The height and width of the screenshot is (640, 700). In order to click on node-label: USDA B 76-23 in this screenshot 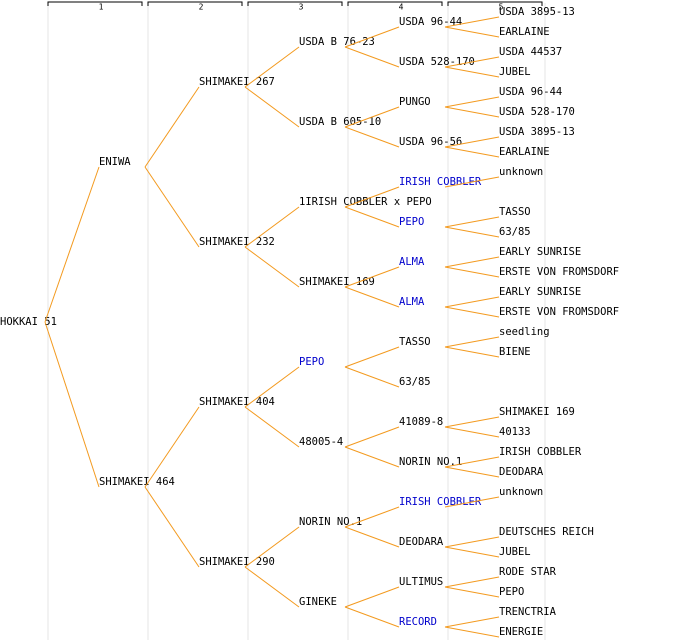, I will do `click(337, 42)`.